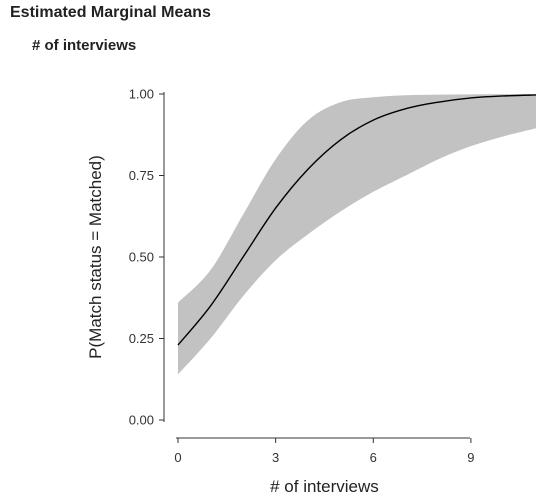 The height and width of the screenshot is (503, 560). Describe the element at coordinates (84, 45) in the screenshot. I see `chart-subheading: # of interviews` at that location.